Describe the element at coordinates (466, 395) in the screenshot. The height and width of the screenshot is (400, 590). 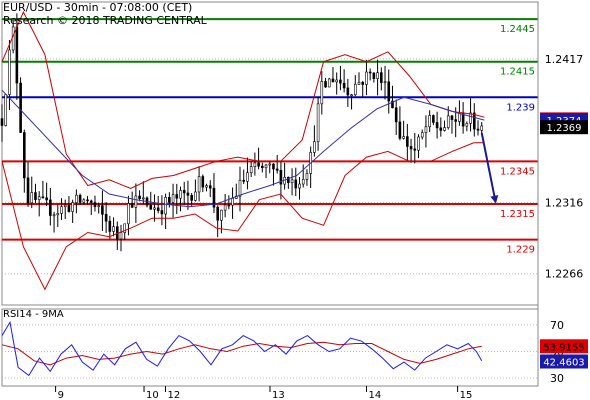
I see `time-tick-label: 15` at that location.